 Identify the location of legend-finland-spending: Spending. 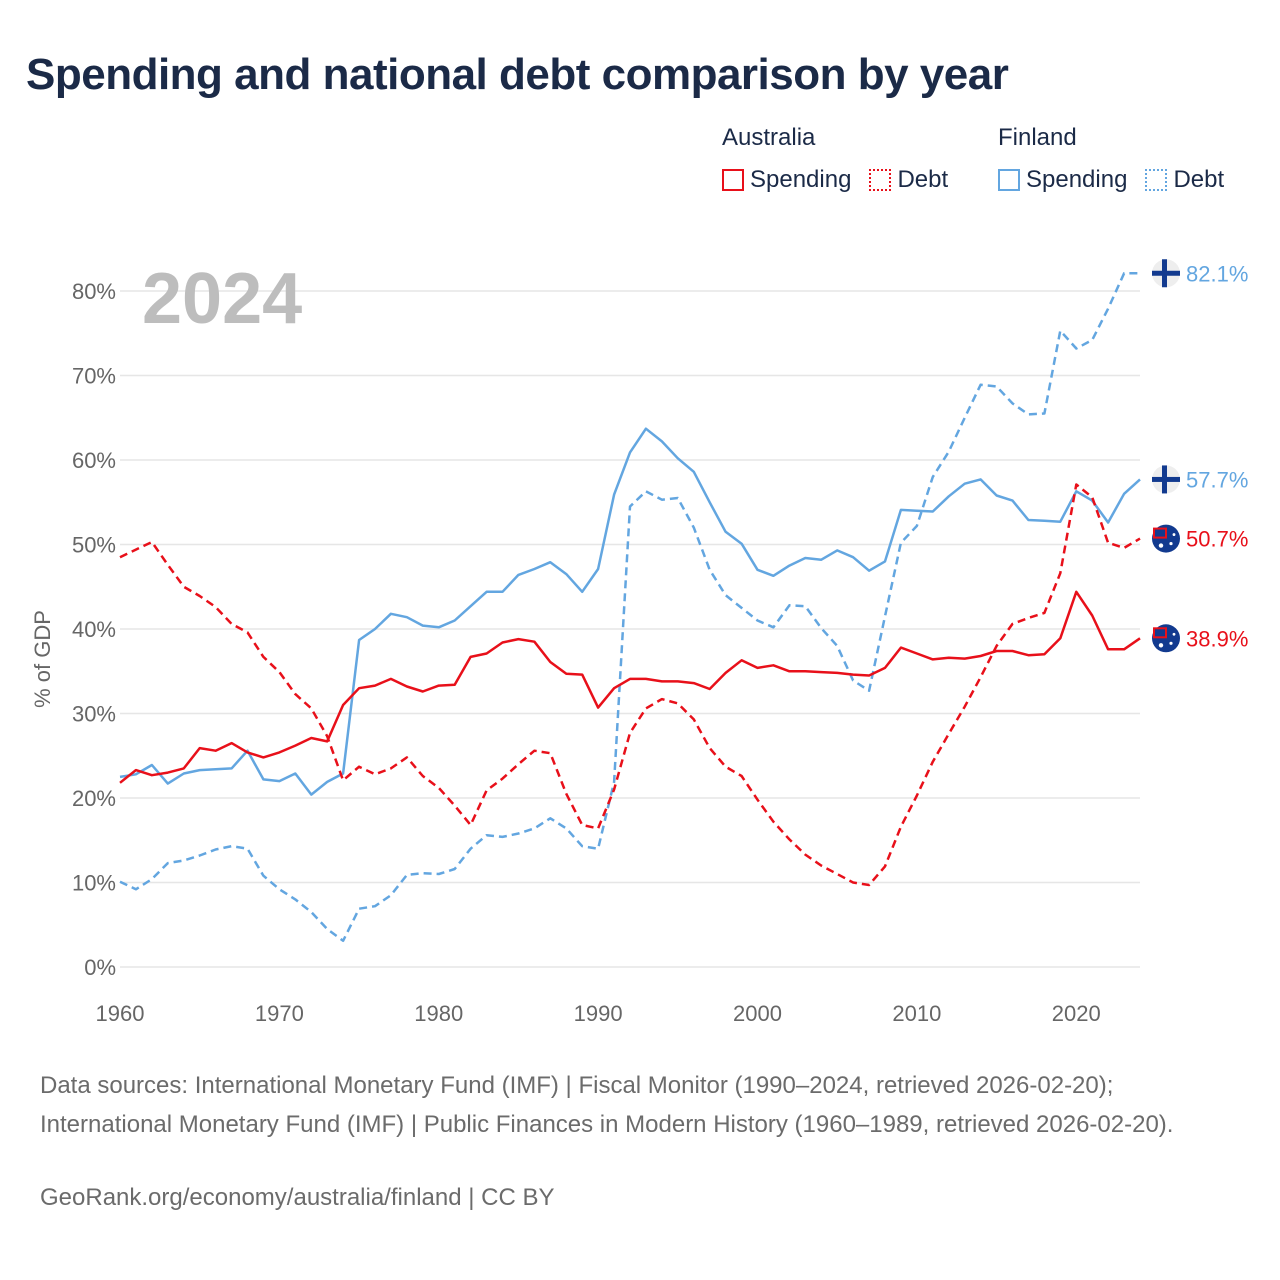
(1062, 180).